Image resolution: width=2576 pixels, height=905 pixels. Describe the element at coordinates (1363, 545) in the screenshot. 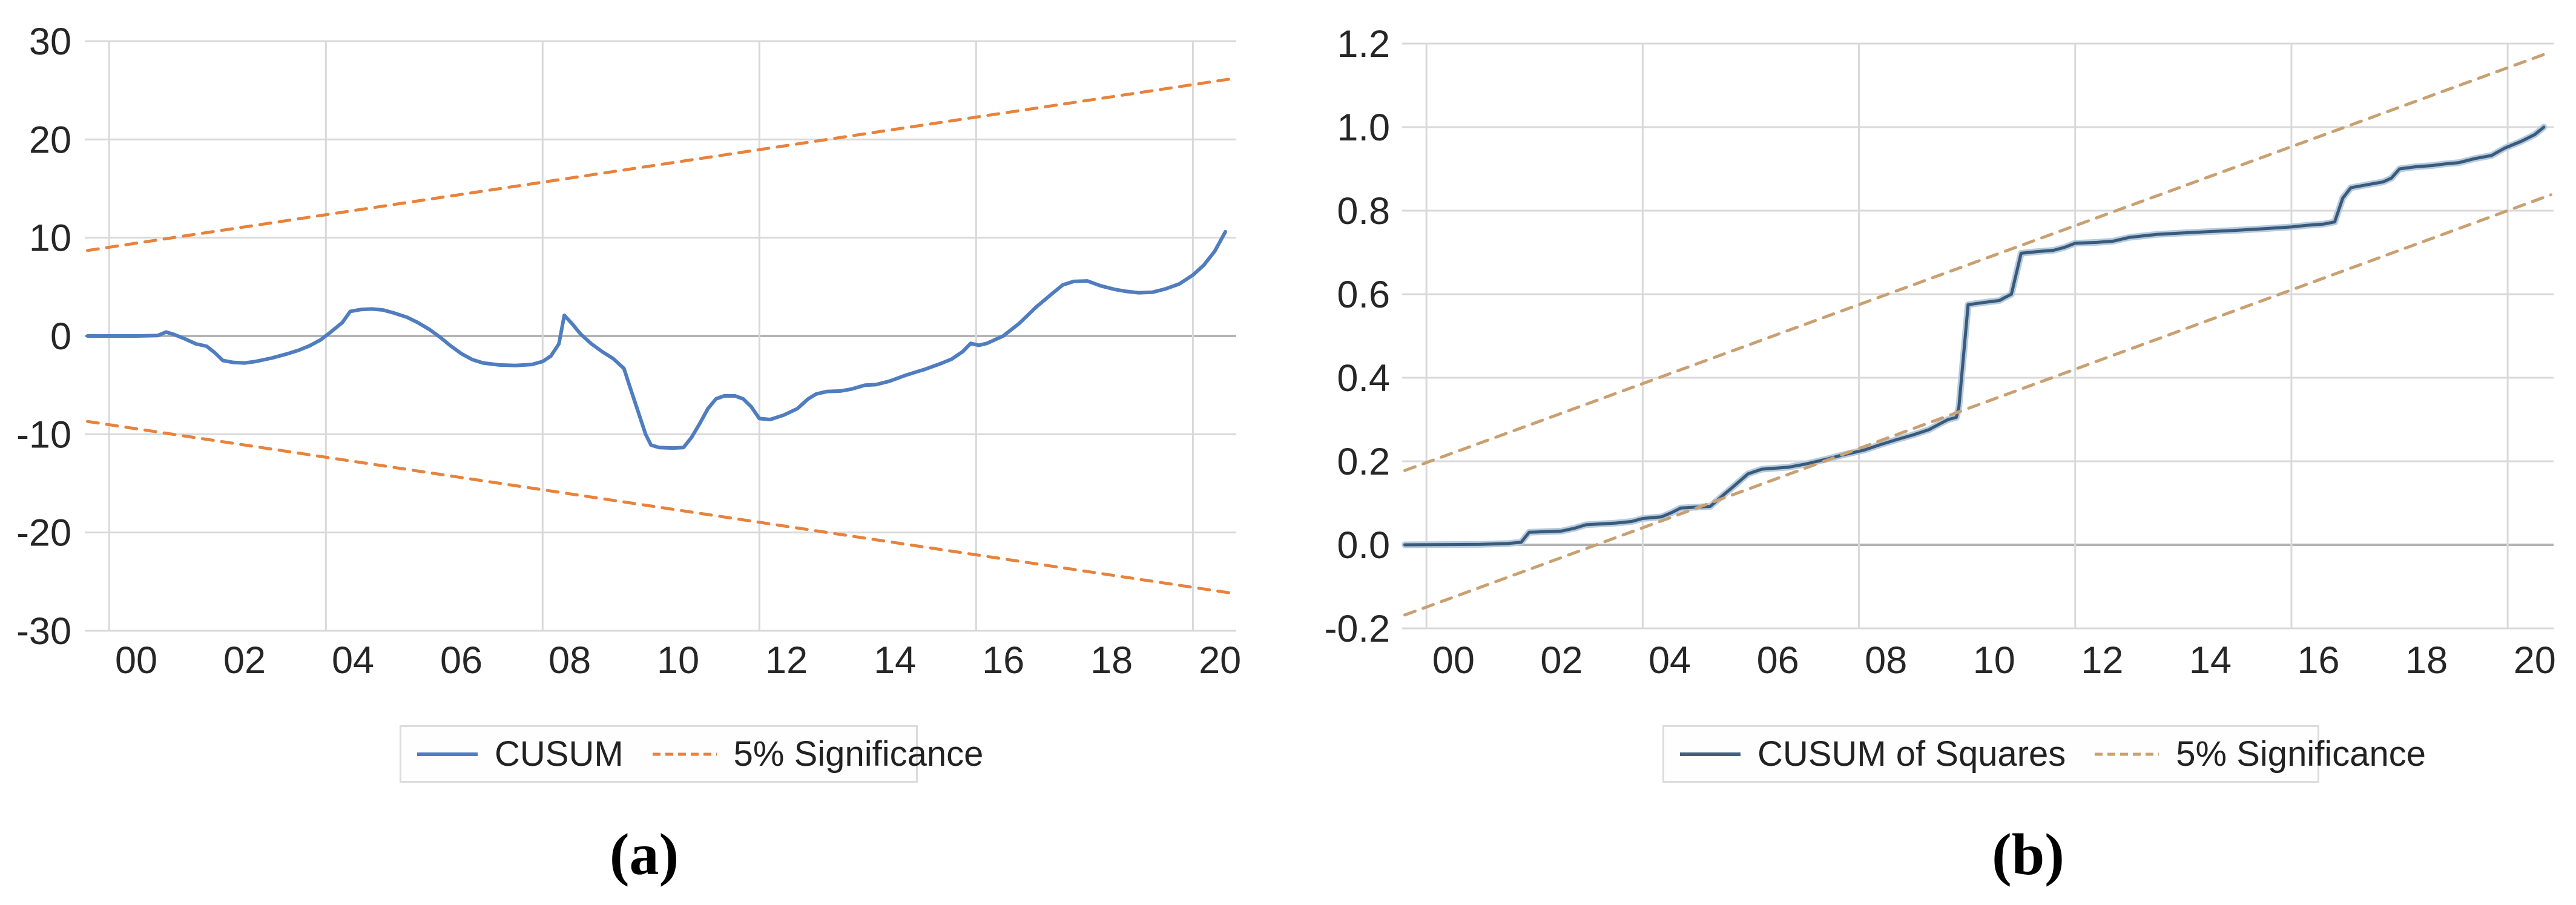

I see `y-axis-tick-label: 0.0` at that location.